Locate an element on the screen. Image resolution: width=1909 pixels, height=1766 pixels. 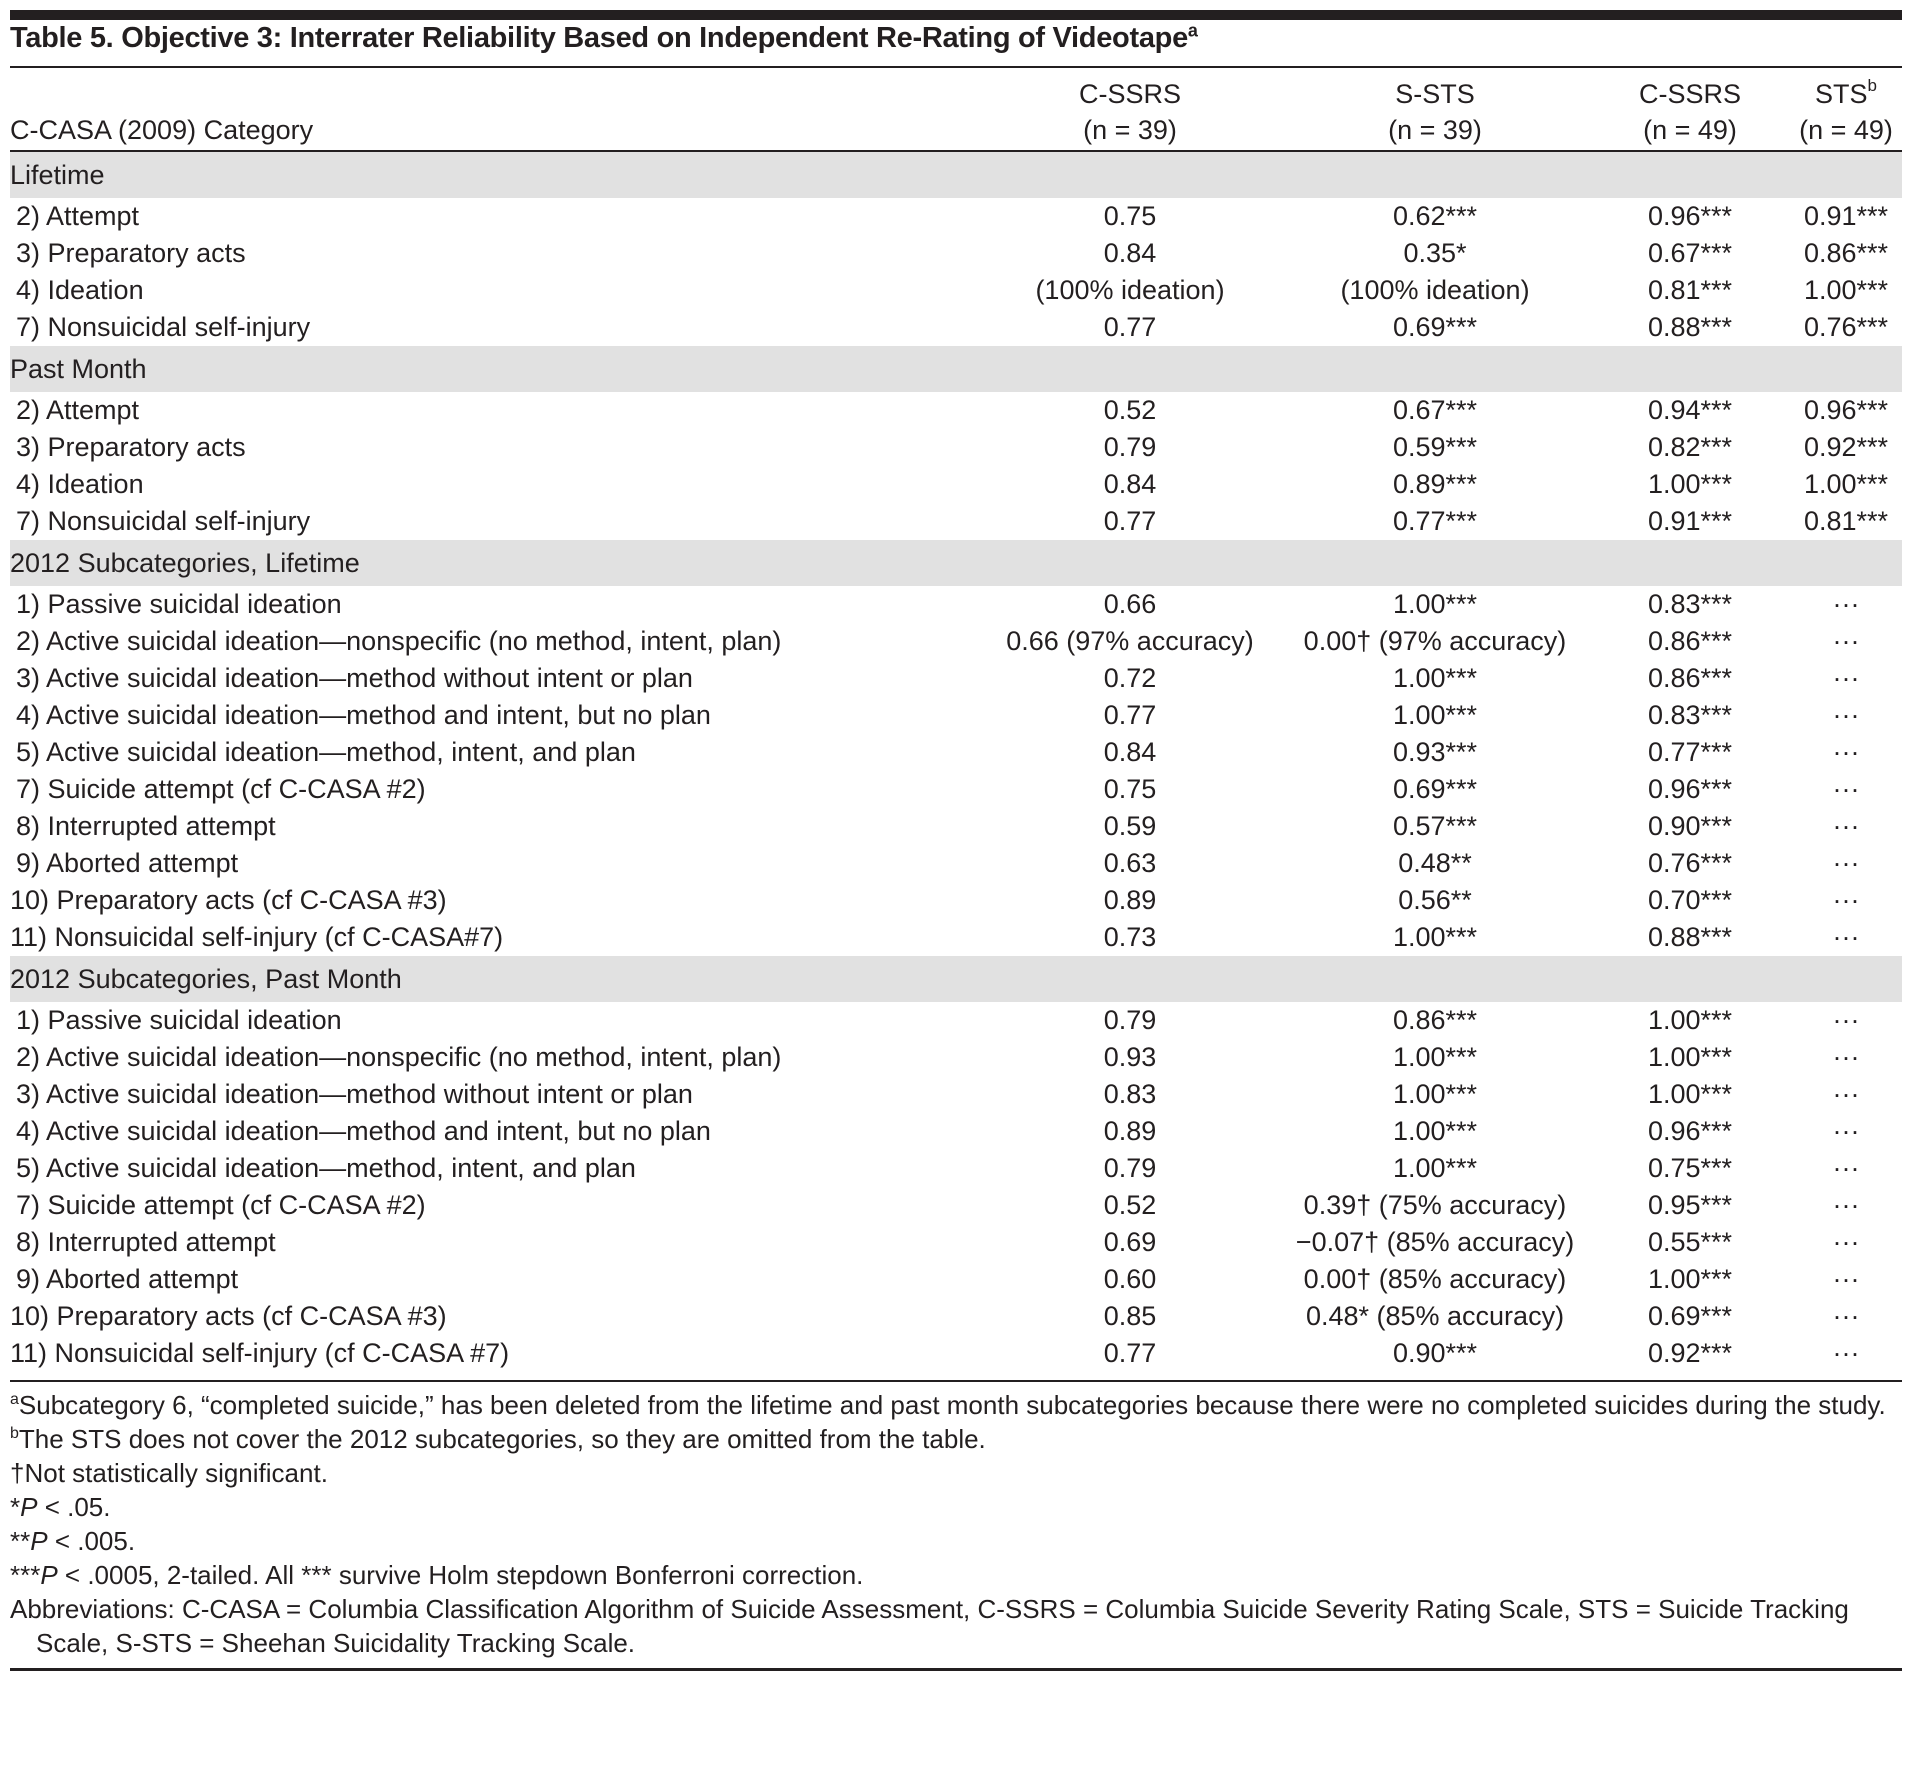
row-label: 3) Preparatory acts is located at coordinates (131, 253).